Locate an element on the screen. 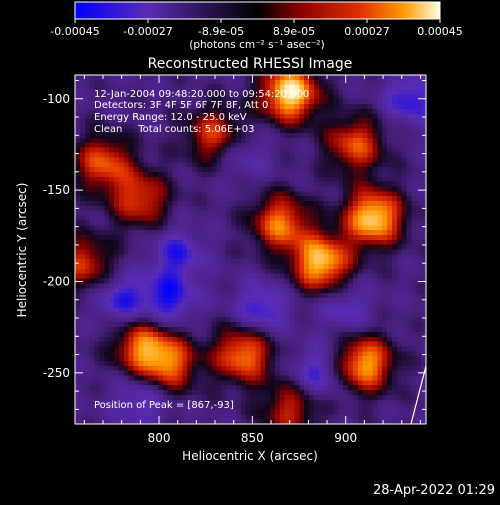  y-tick-label: -100 is located at coordinates (56, 99).